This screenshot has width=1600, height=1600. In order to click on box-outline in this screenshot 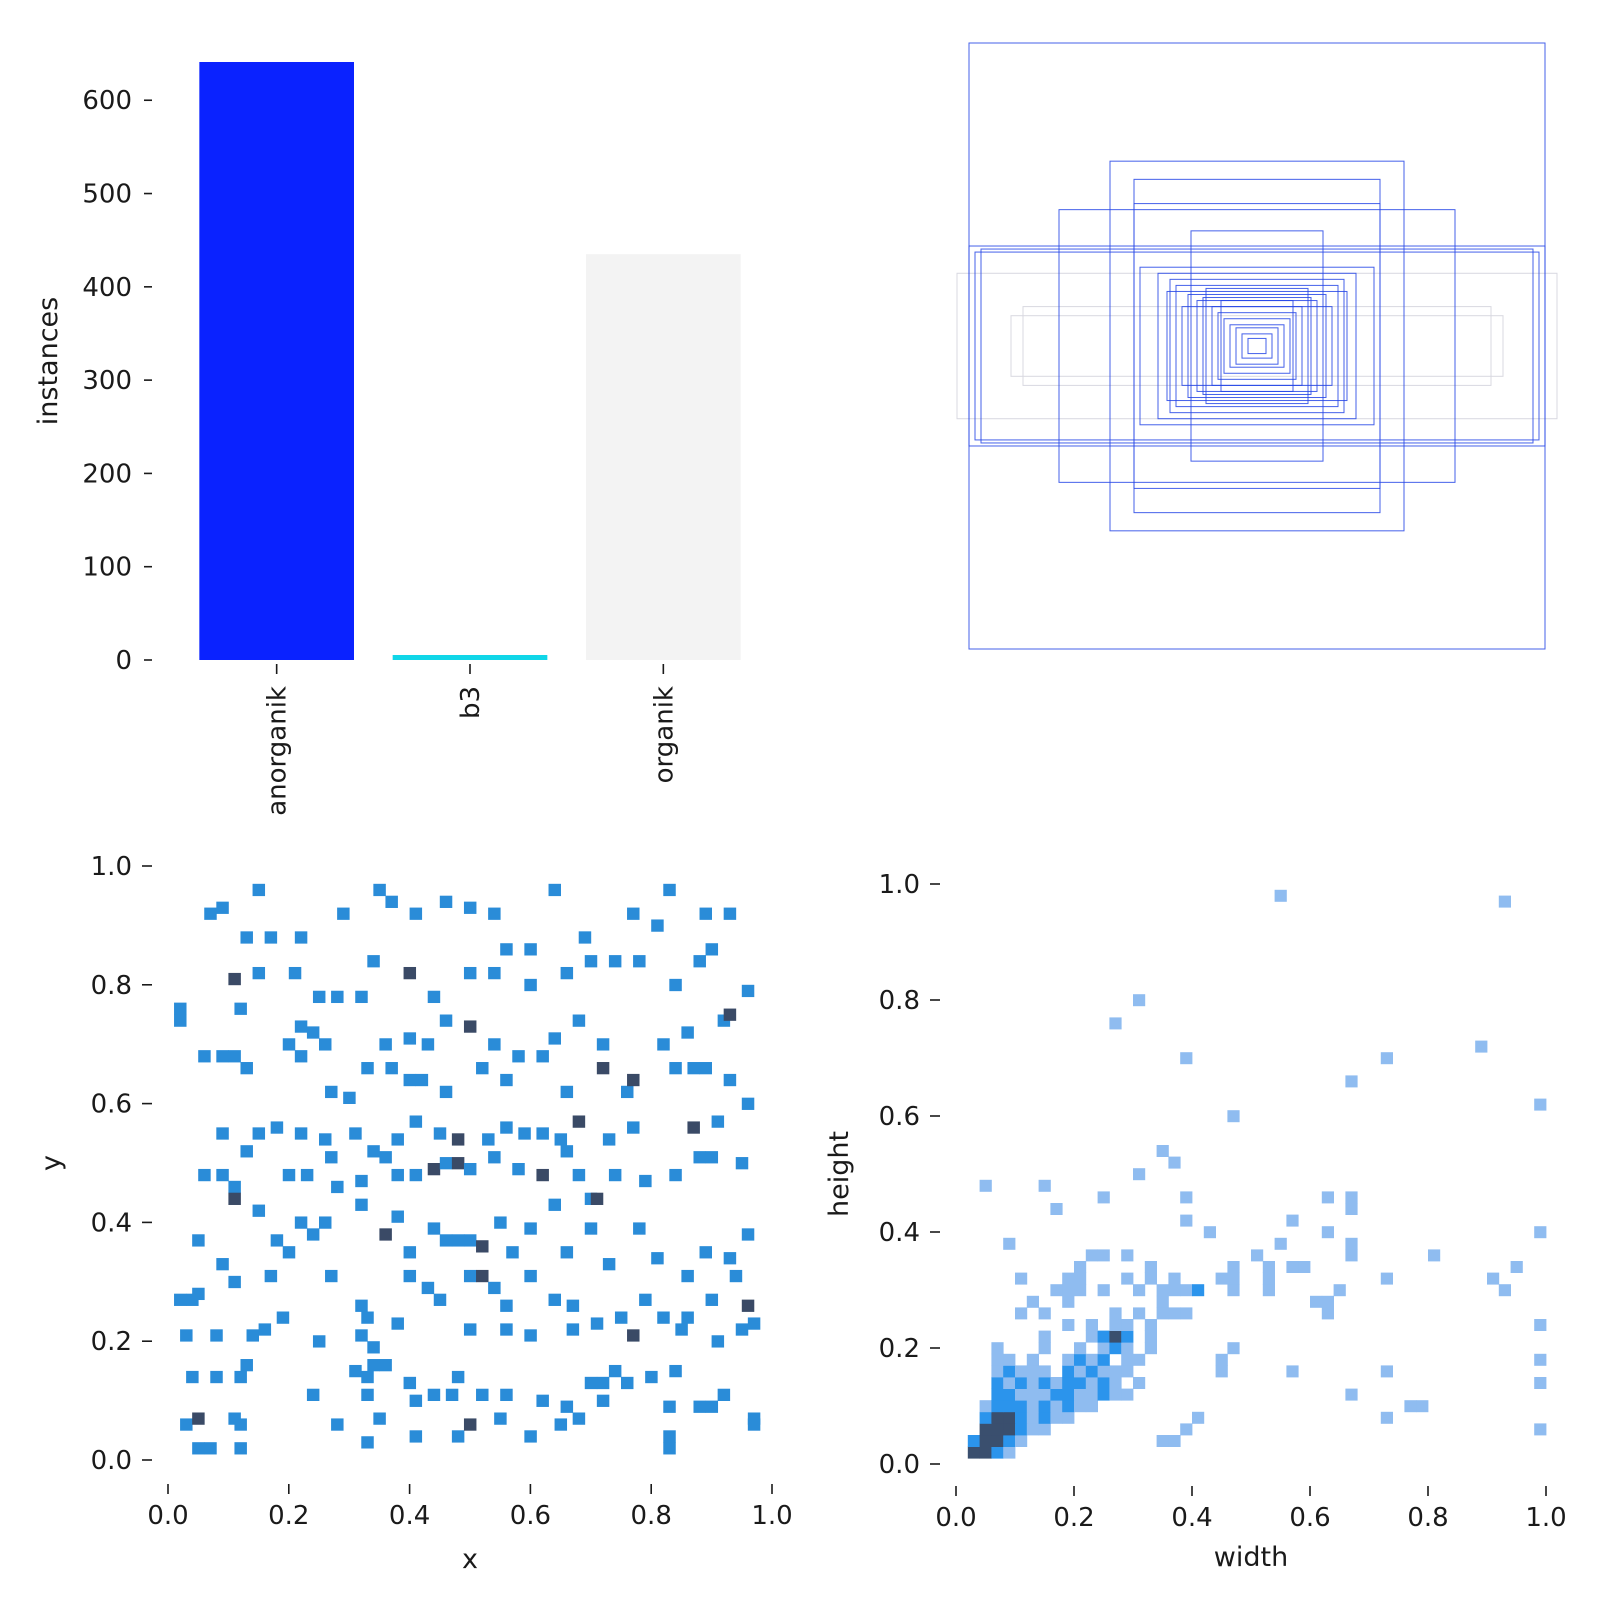, I will do `click(1257, 346)`.